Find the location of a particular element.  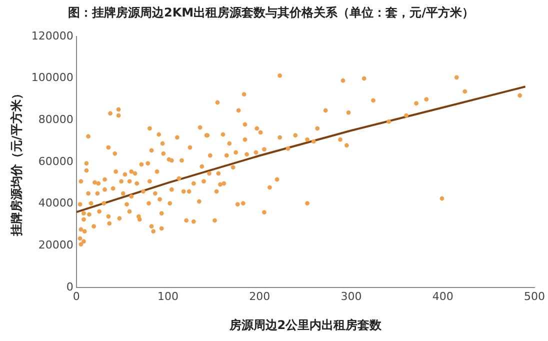

y-tick-label: 20000 is located at coordinates (56, 245).